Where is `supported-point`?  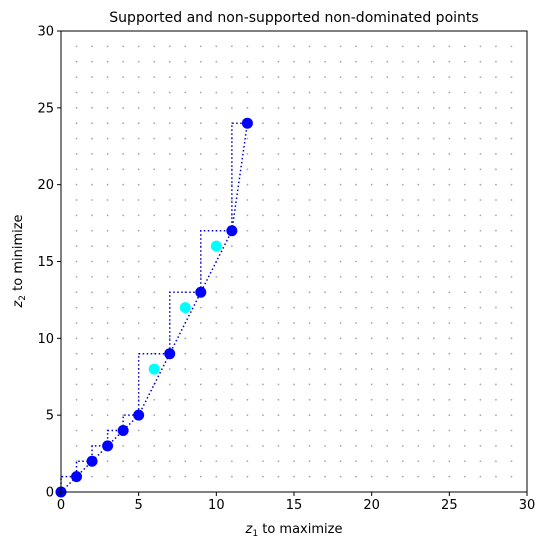
supported-point is located at coordinates (108, 446).